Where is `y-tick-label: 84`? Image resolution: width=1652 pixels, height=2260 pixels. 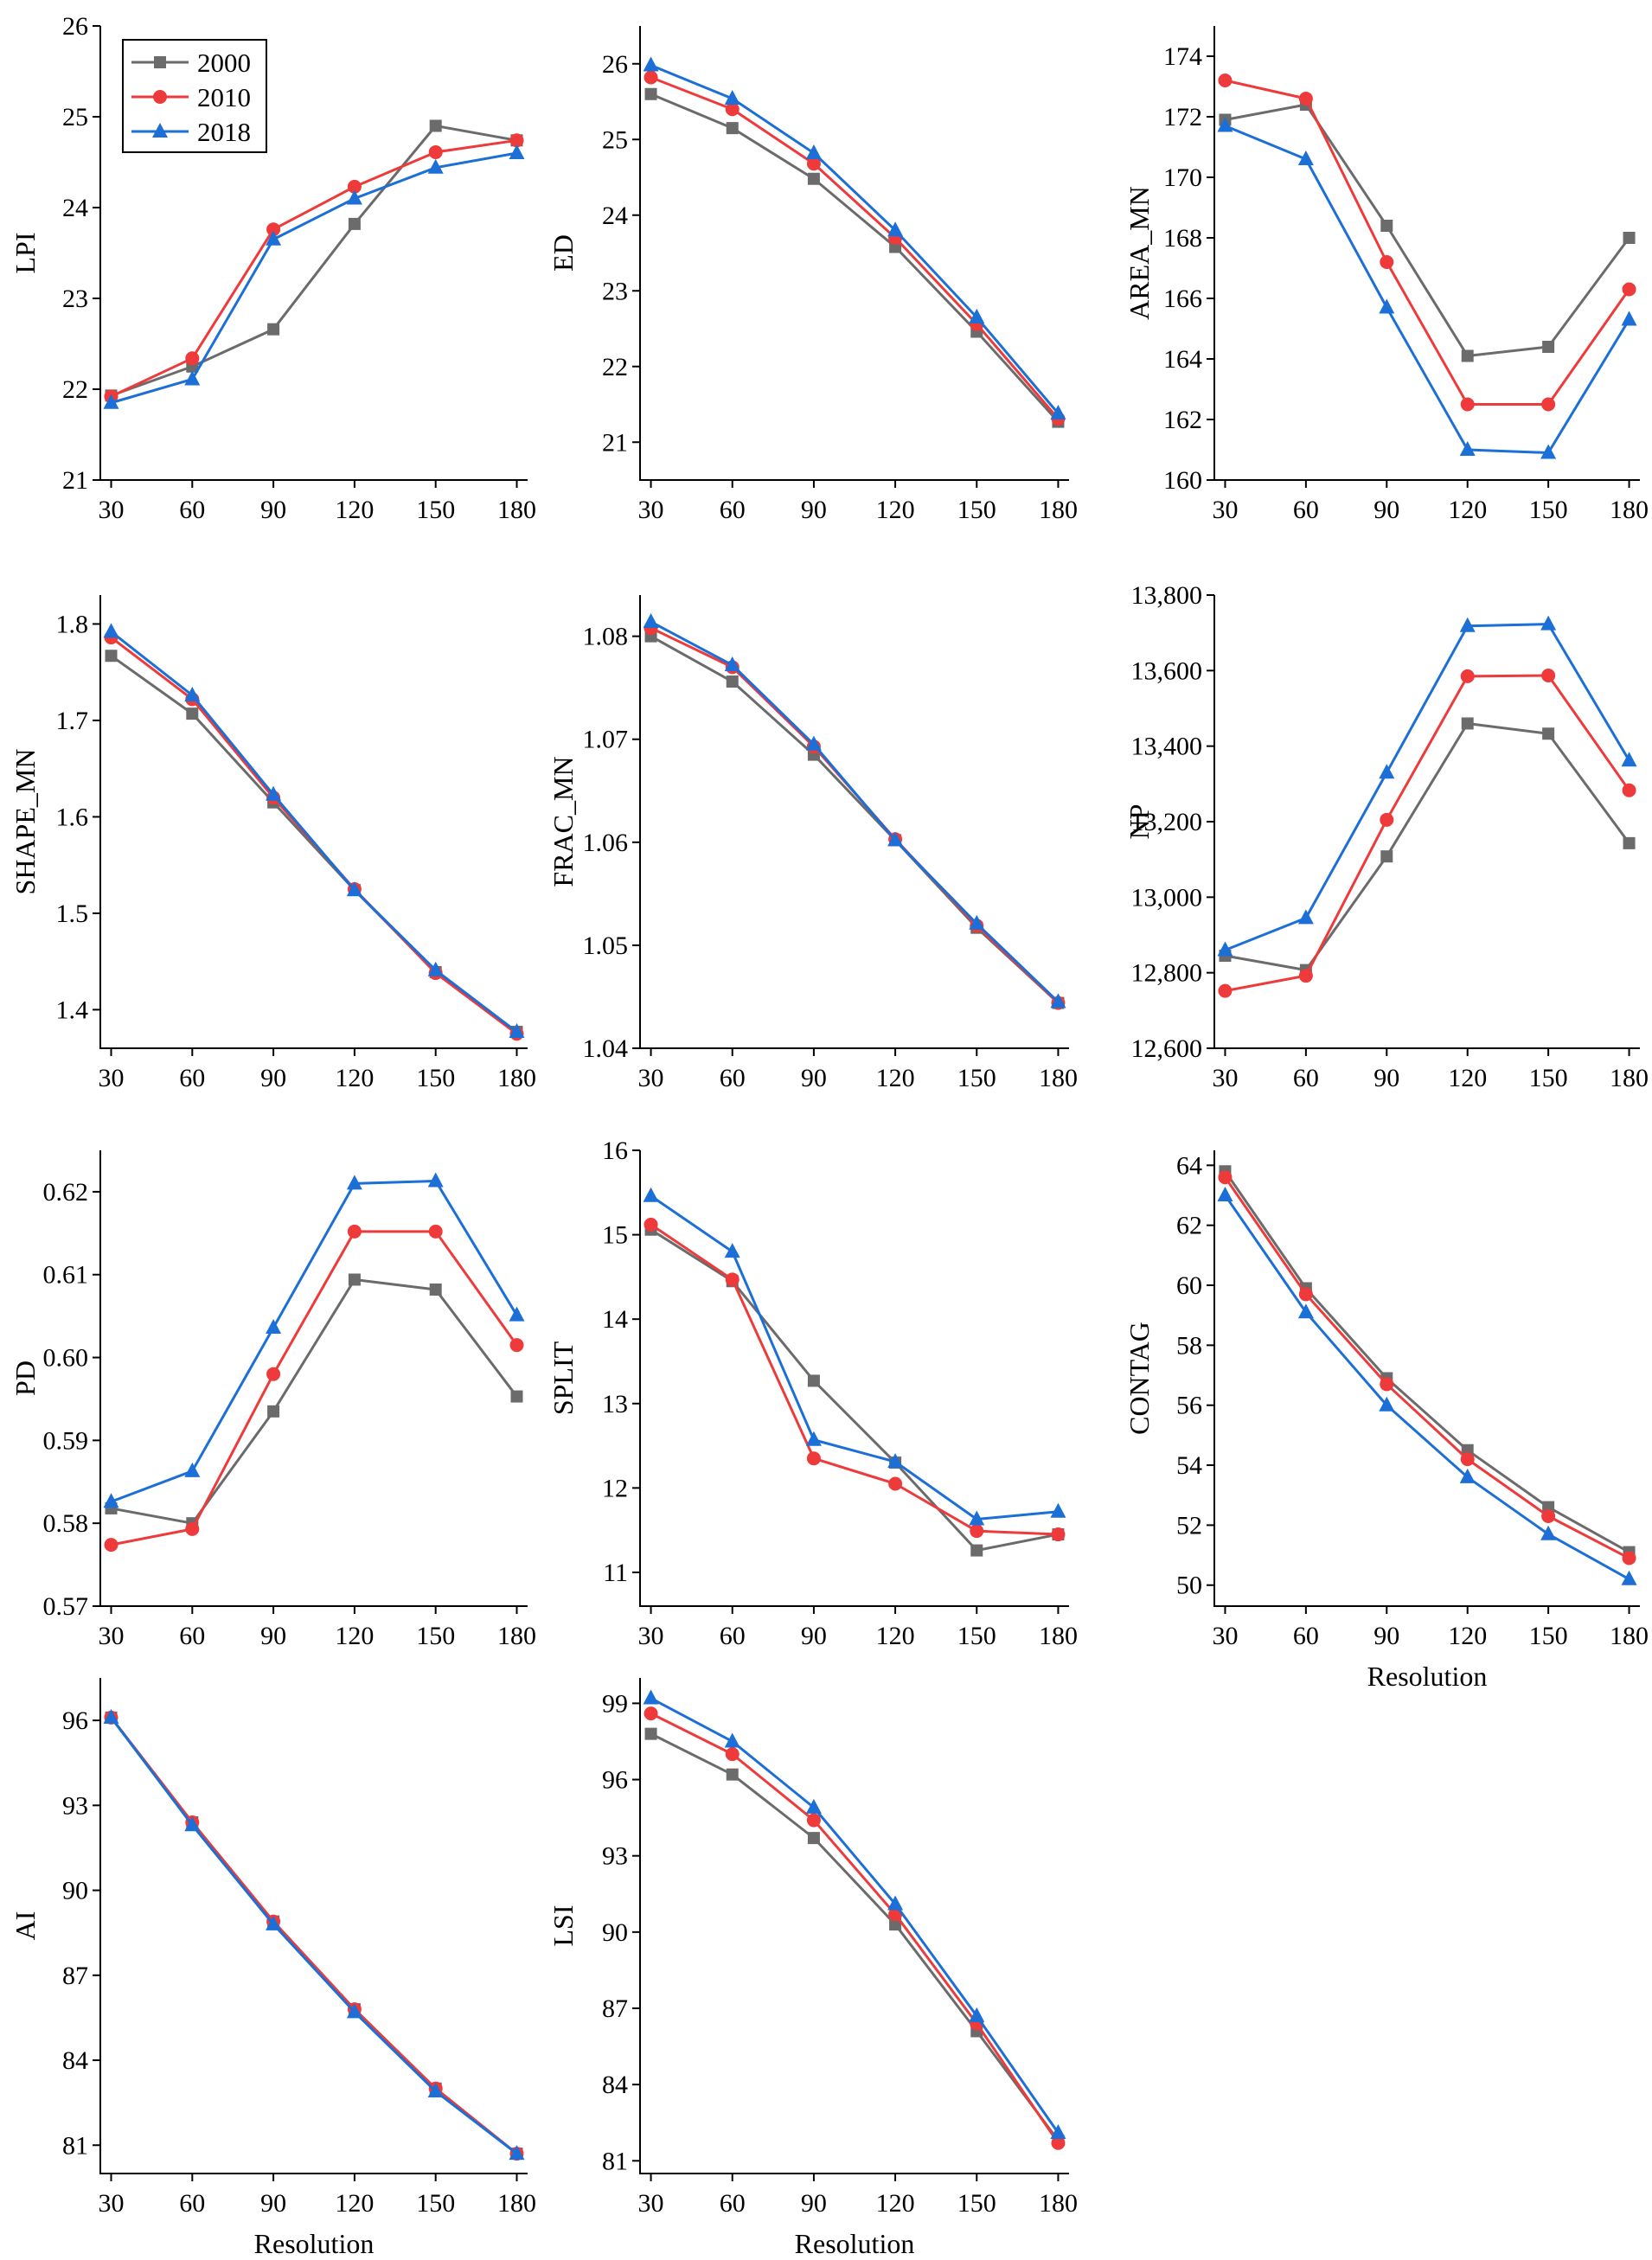 y-tick-label: 84 is located at coordinates (615, 2085).